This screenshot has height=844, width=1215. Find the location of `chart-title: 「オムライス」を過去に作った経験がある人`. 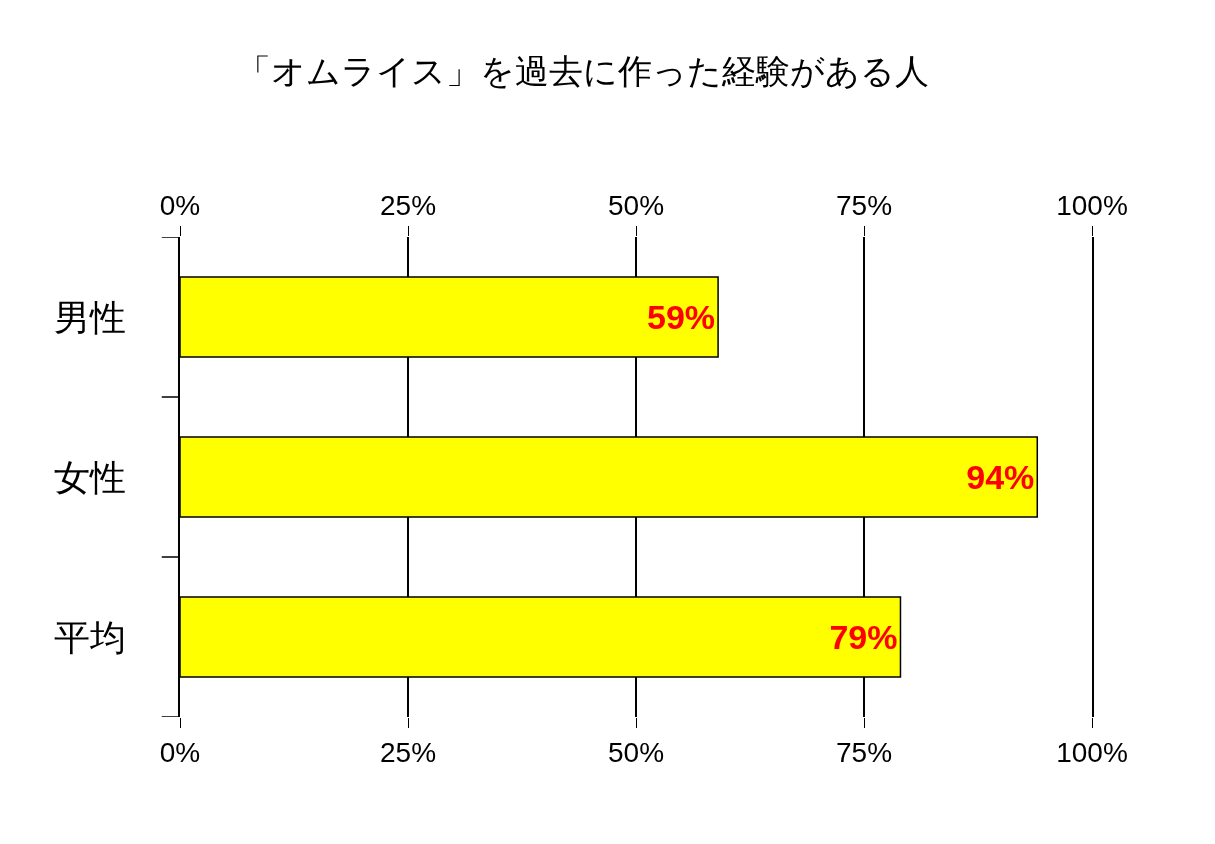

chart-title: 「オムライス」を過去に作った経験がある人 is located at coordinates (583, 70).